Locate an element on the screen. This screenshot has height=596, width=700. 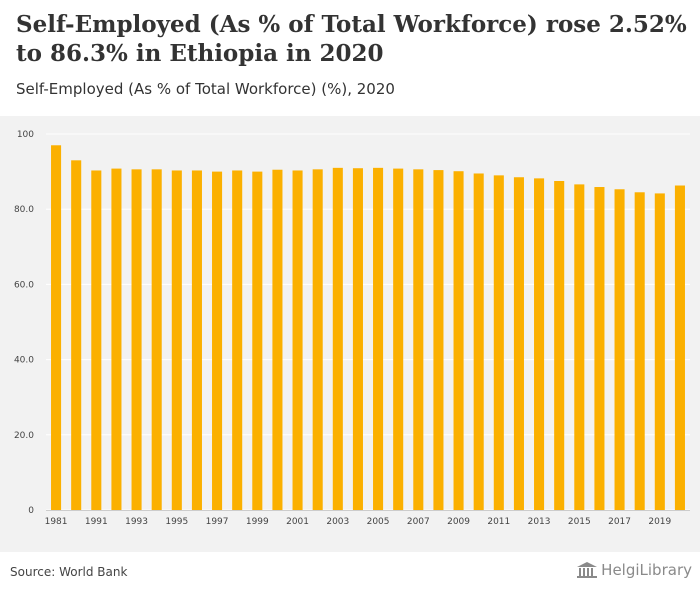
y-tick-label: 60.0 is located at coordinates (24, 285).